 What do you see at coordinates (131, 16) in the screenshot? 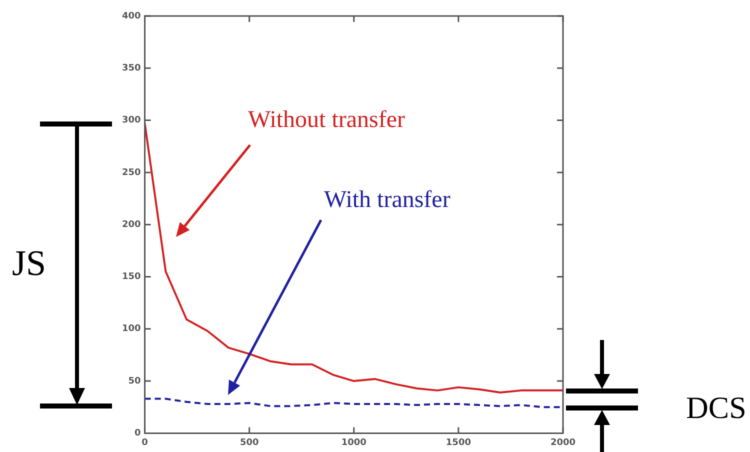
I see `y-tick-label: 400` at bounding box center [131, 16].